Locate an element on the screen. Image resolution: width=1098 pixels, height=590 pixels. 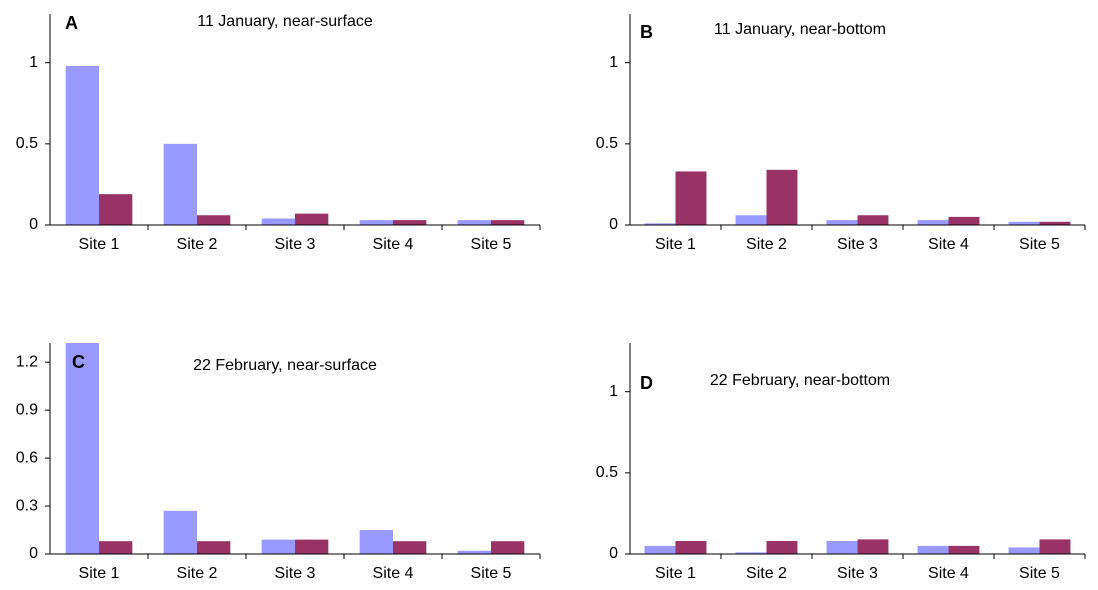
panel-title: 11 January, near-bottom is located at coordinates (800, 29).